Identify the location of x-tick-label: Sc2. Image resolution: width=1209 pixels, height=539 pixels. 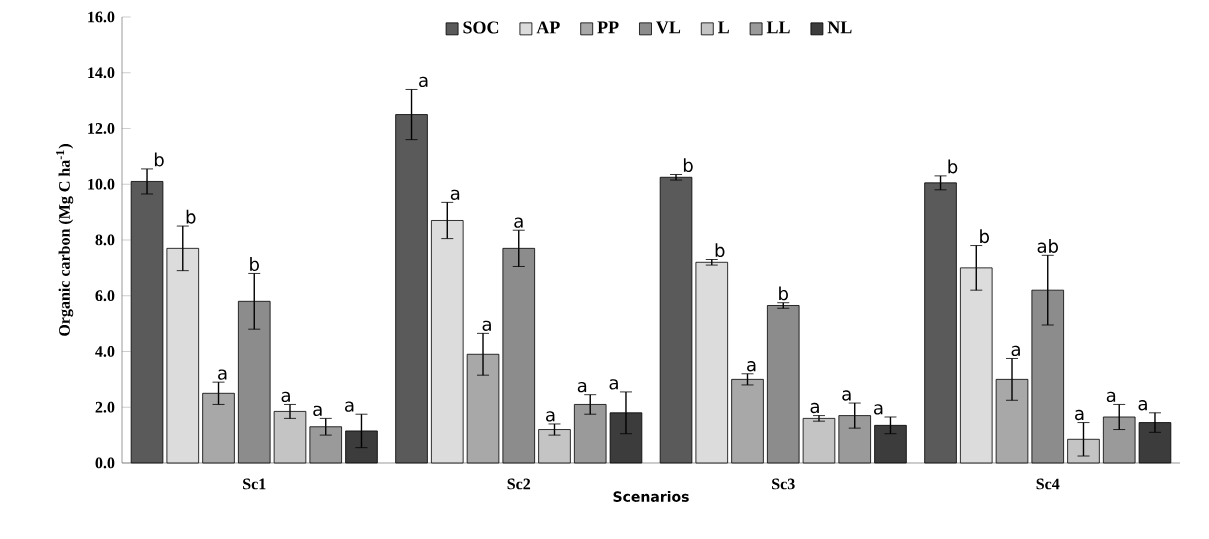
(519, 484).